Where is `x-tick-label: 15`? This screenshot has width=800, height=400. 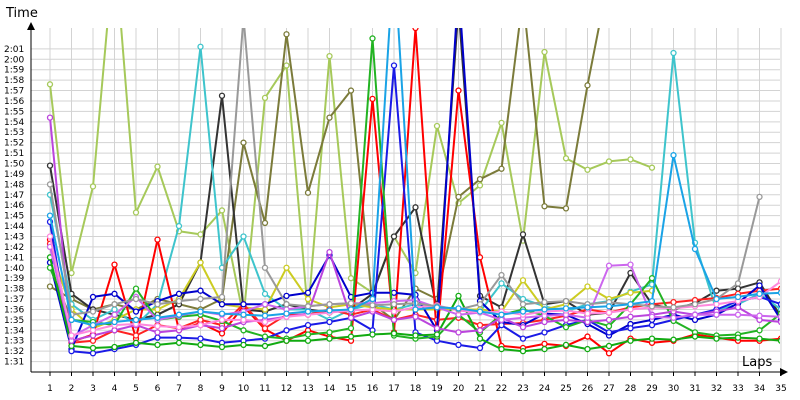
x-tick-label: 15 is located at coordinates (350, 389).